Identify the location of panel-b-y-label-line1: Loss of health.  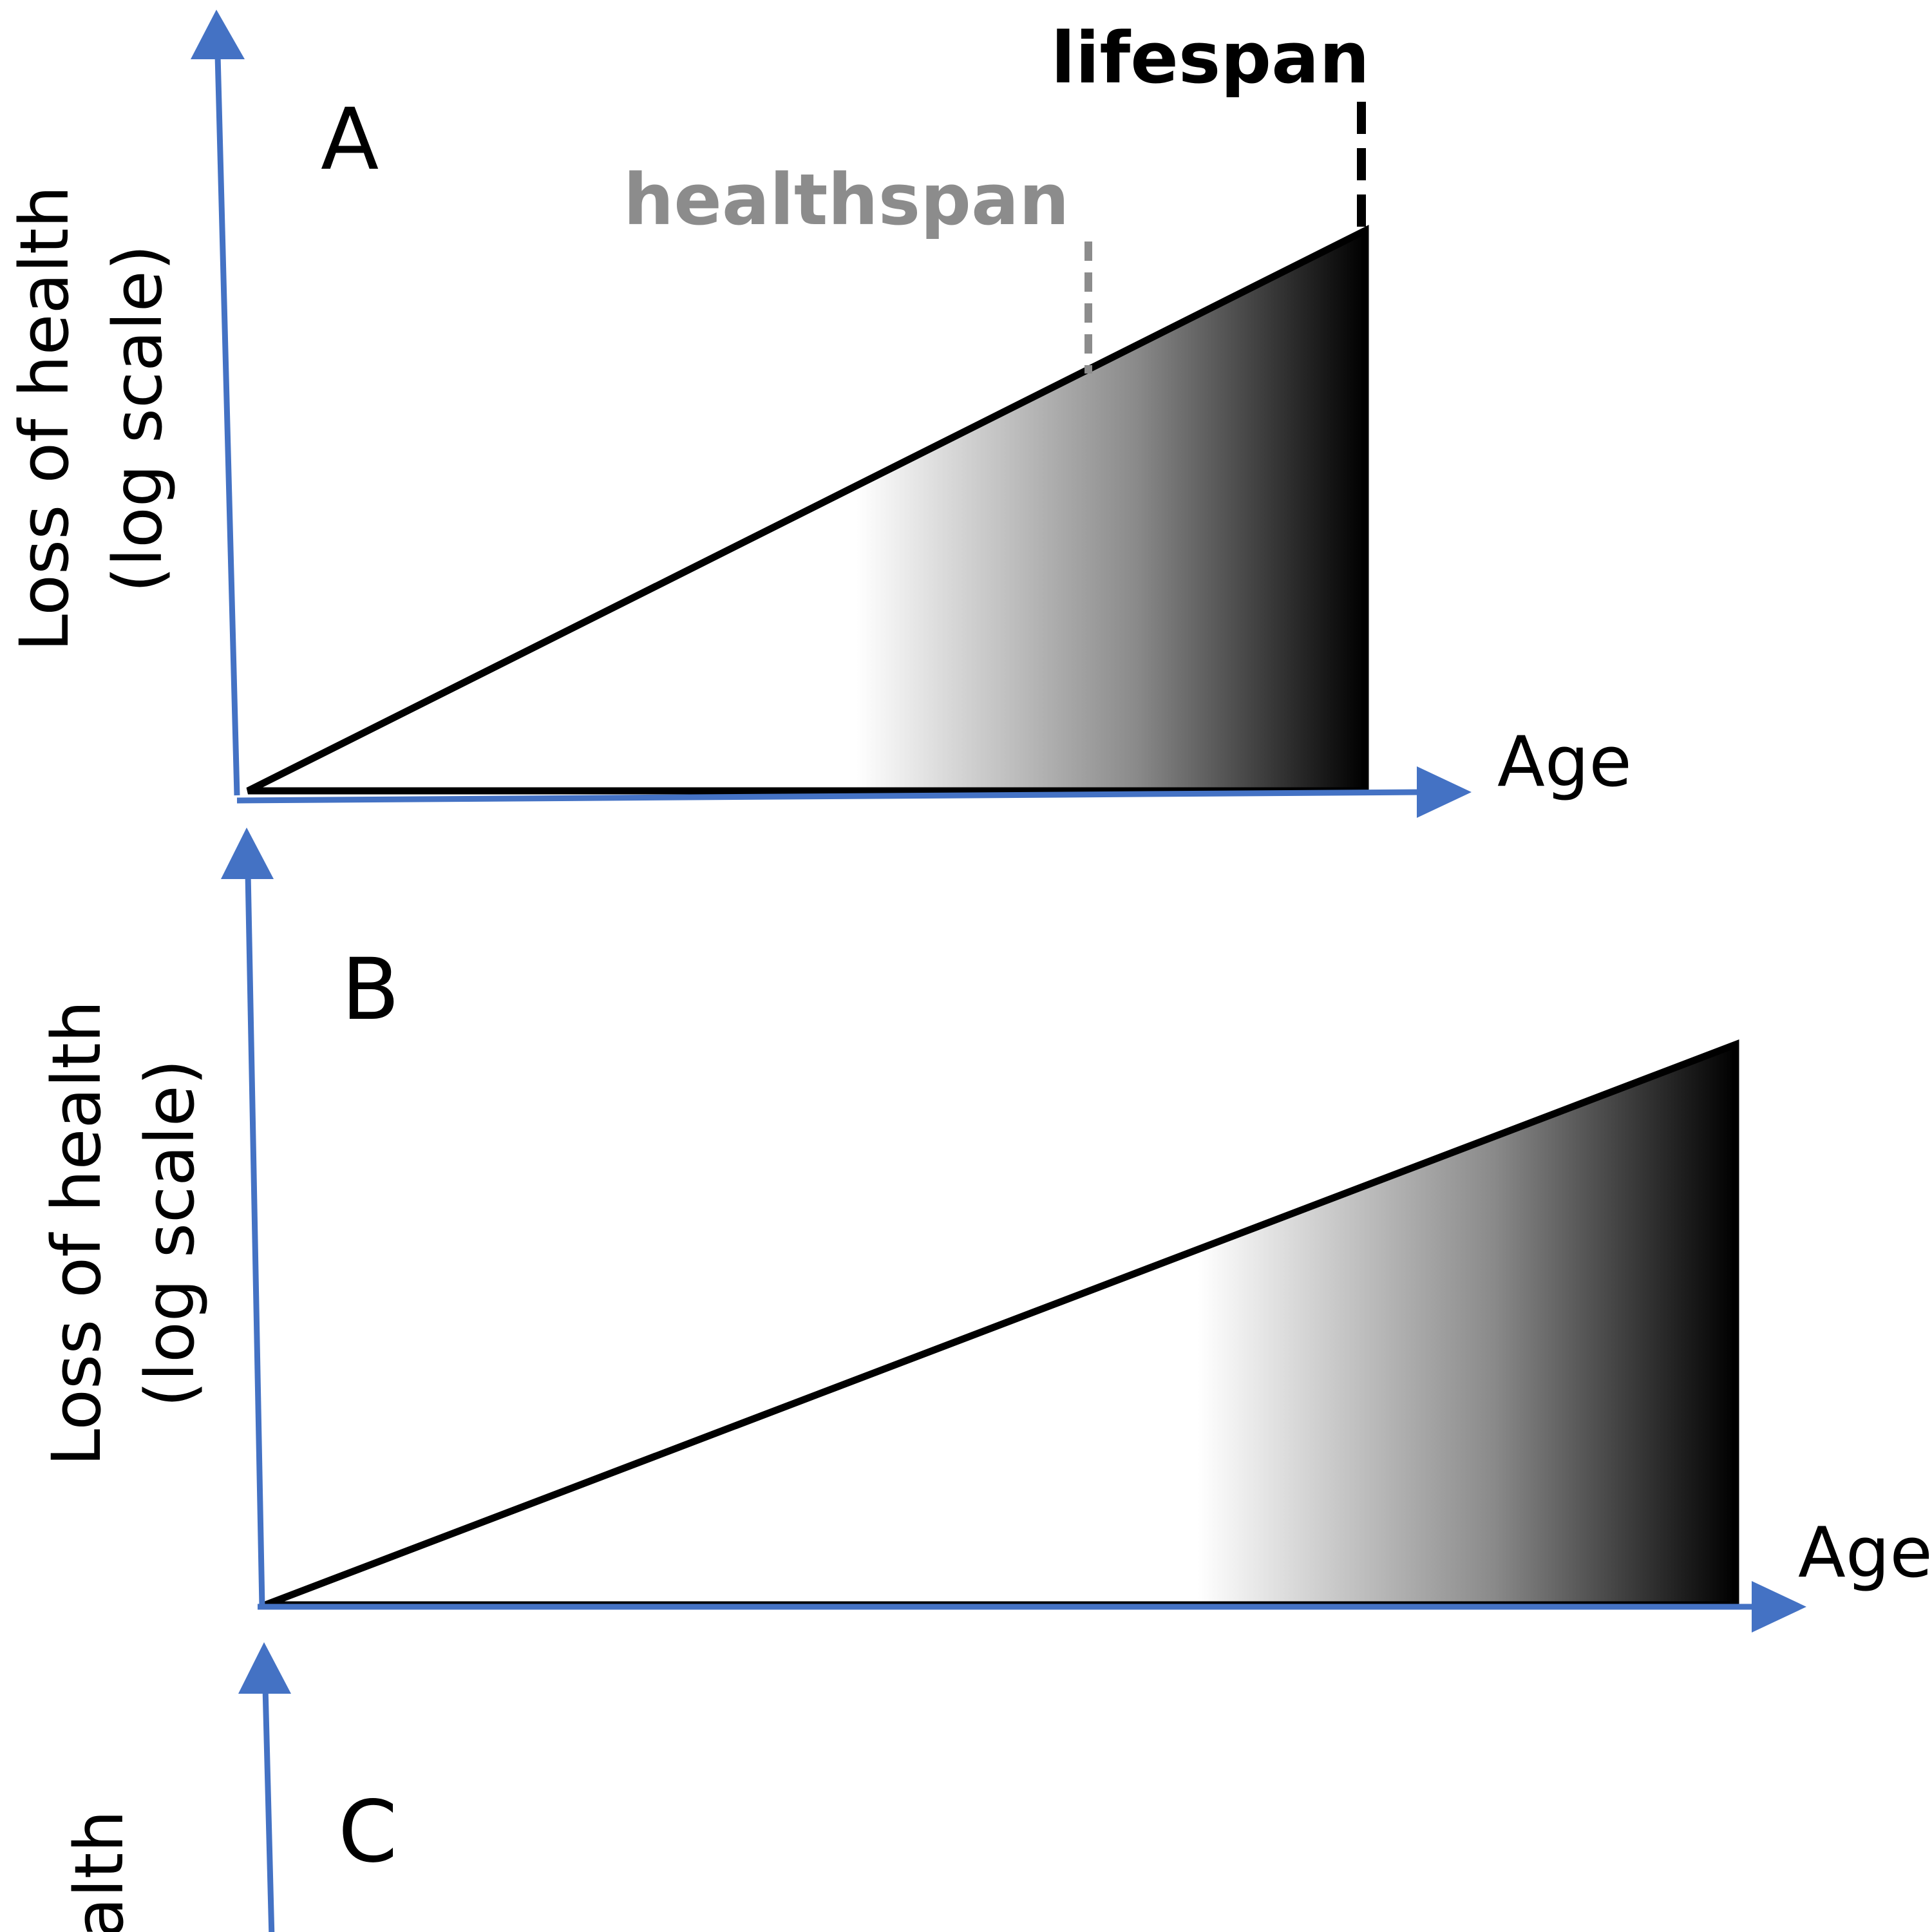
(76, 1233).